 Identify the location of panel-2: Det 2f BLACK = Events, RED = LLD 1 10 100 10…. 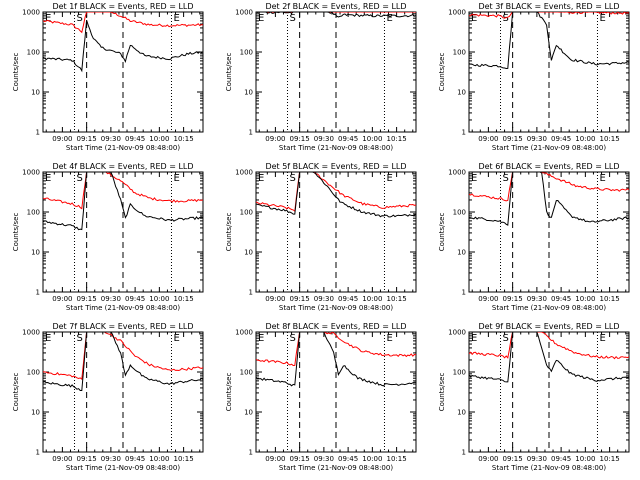
(321, 77).